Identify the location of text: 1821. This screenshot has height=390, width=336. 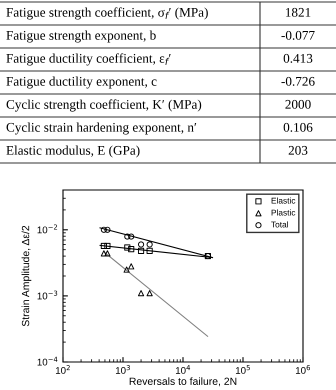
(298, 12).